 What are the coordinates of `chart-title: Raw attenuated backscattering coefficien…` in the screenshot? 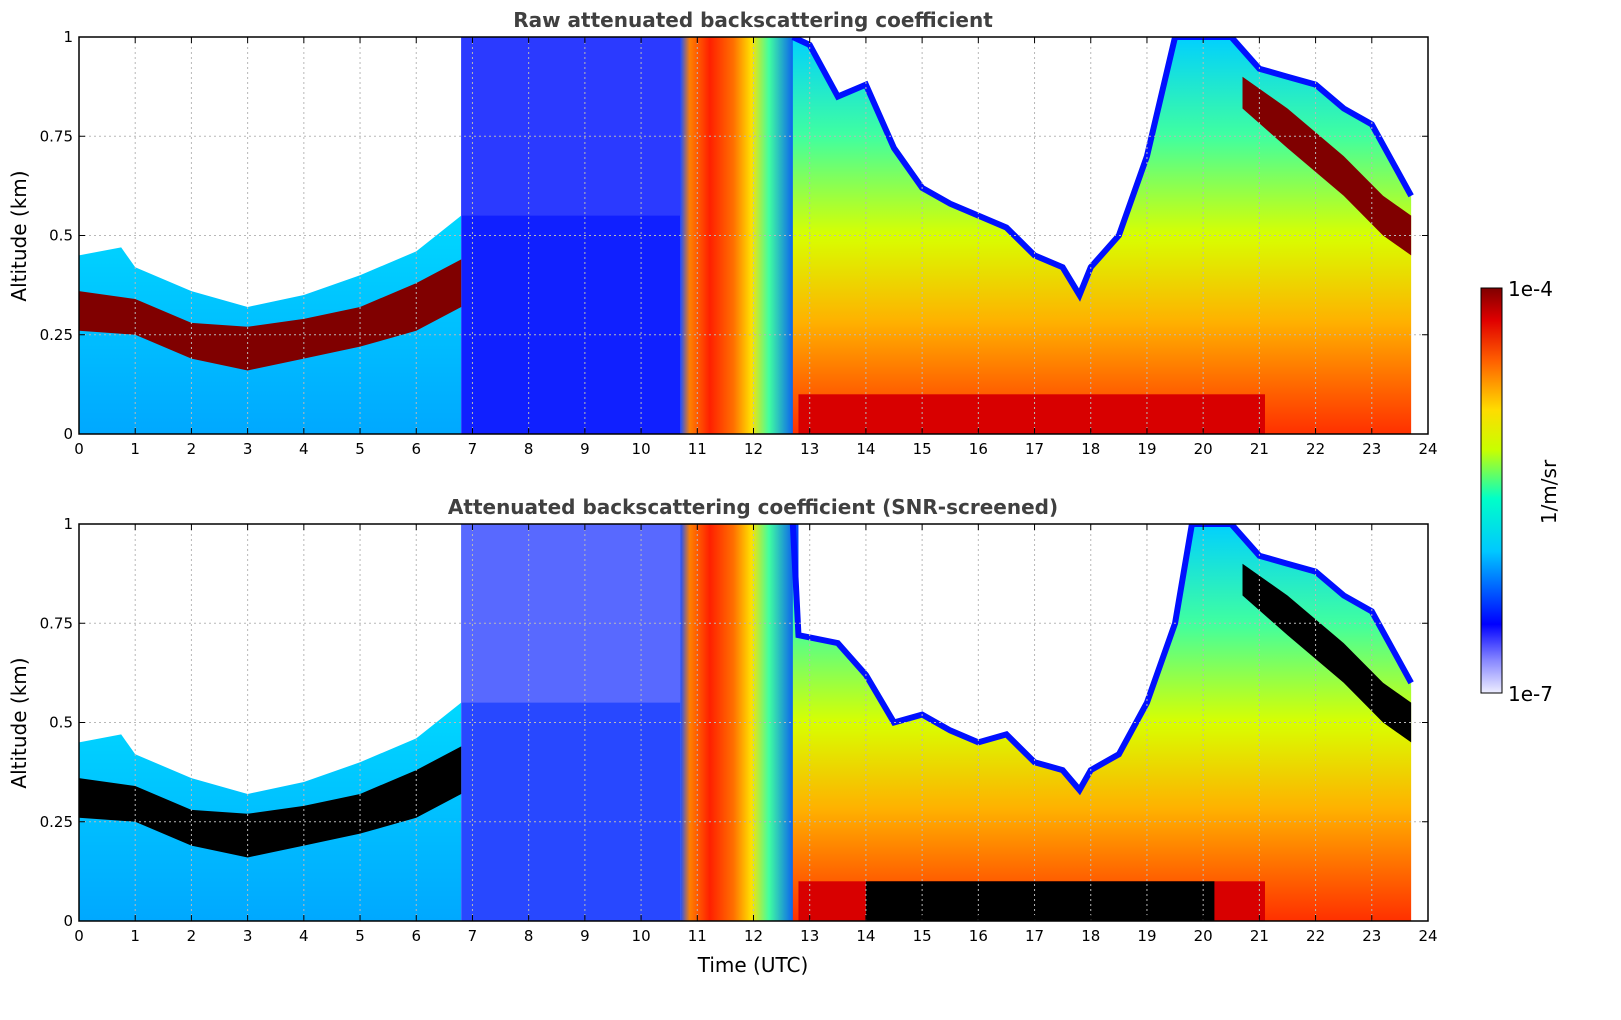 It's located at (753, 20).